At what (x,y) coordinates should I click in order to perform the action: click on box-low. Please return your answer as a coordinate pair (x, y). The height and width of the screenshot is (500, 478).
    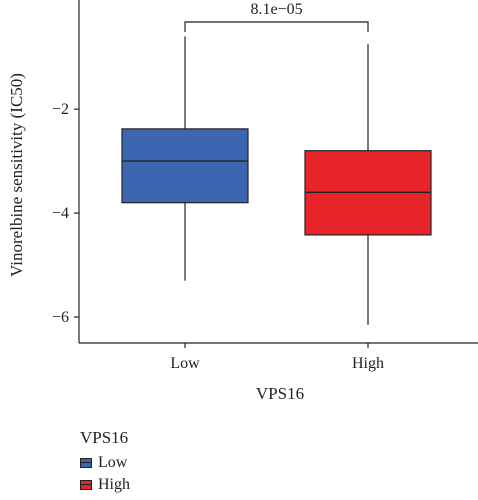
    Looking at the image, I should click on (185, 158).